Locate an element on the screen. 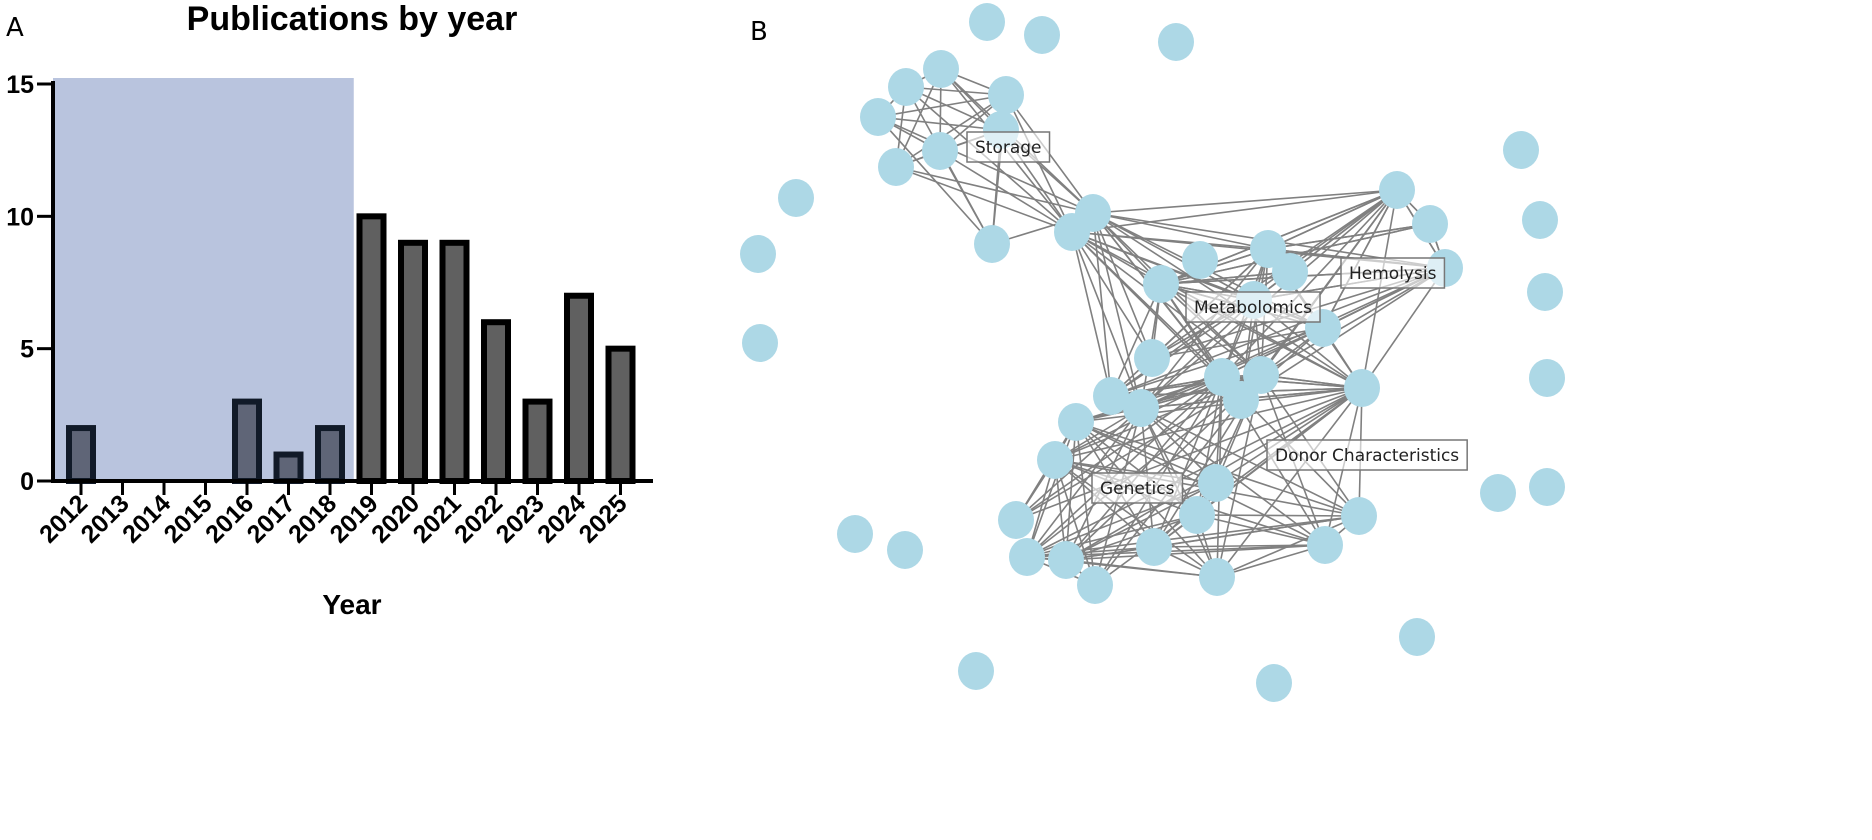  bar-2016 is located at coordinates (247, 441).